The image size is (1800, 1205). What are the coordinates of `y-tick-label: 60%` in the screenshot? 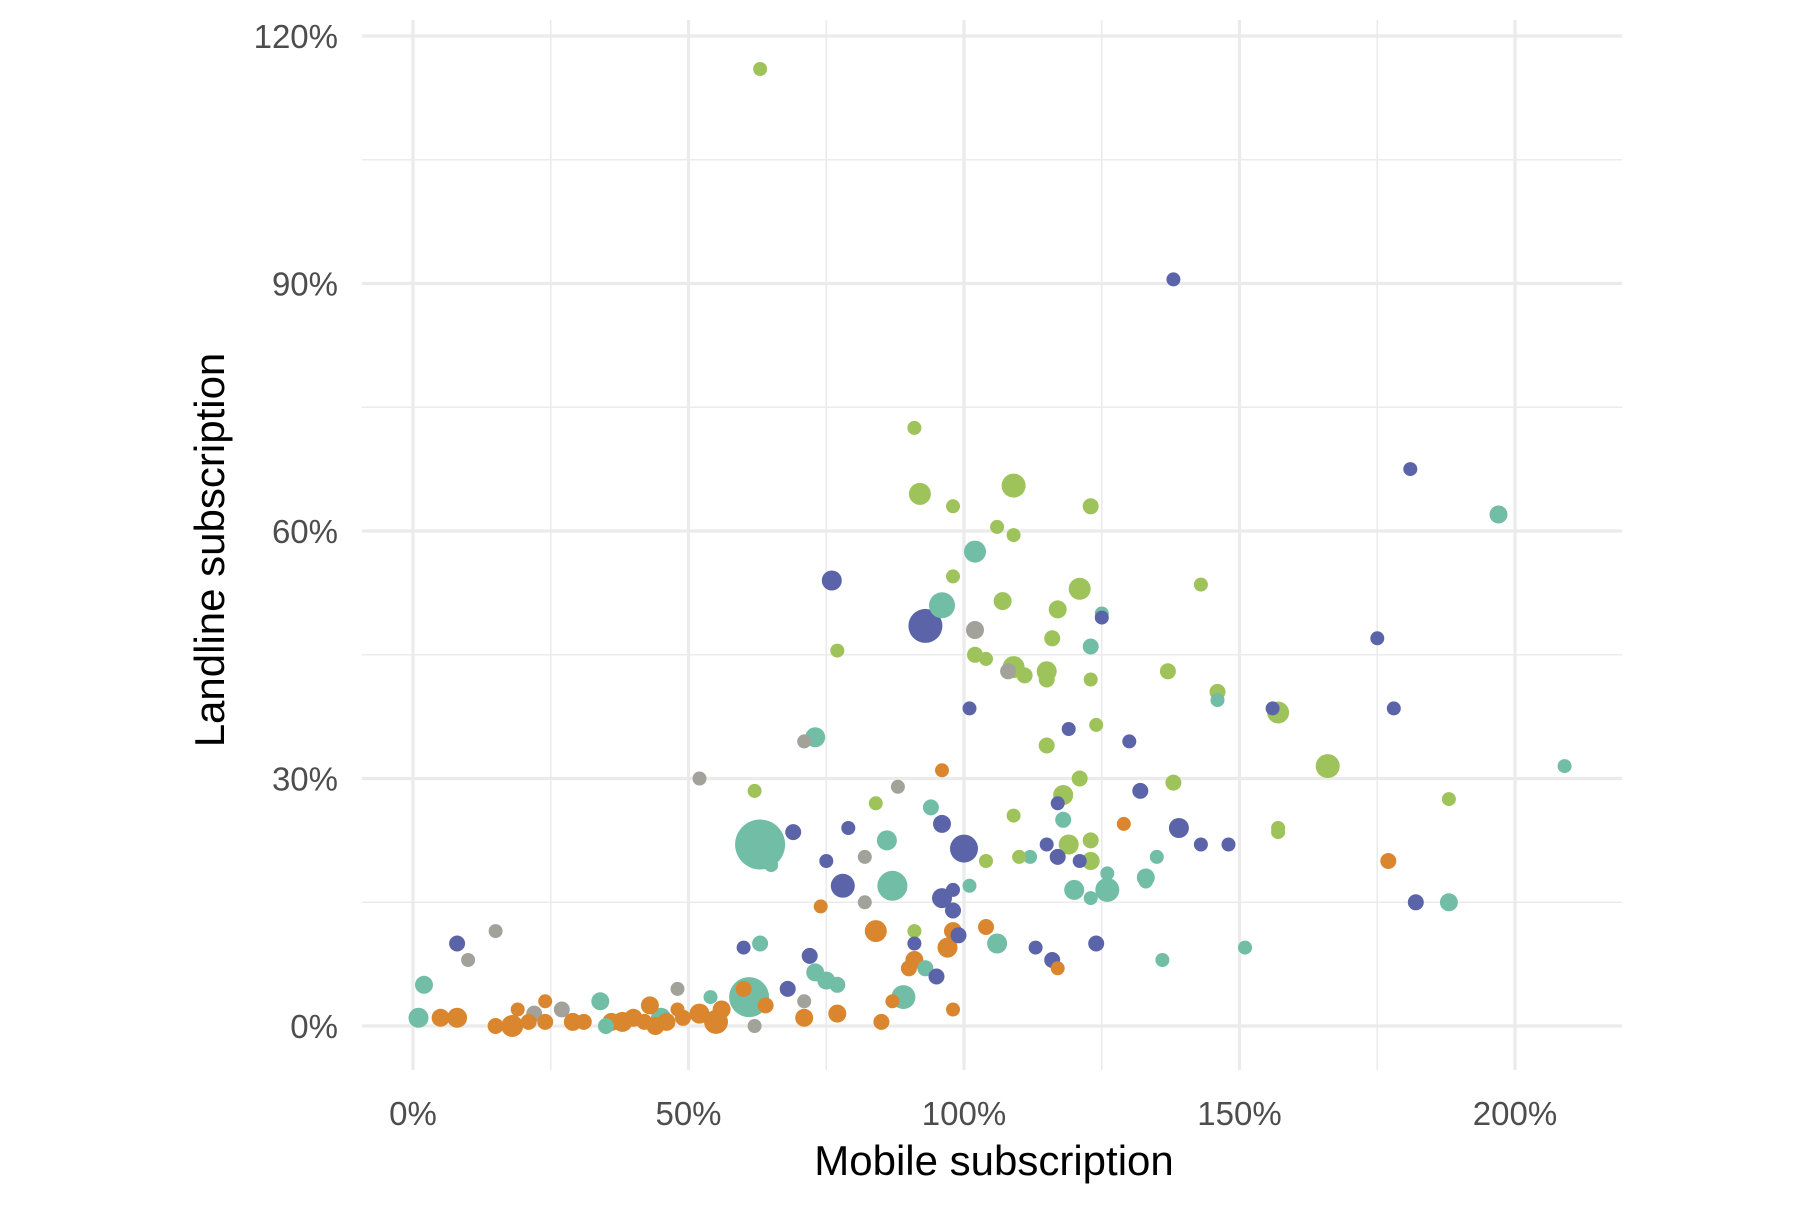 It's located at (305, 531).